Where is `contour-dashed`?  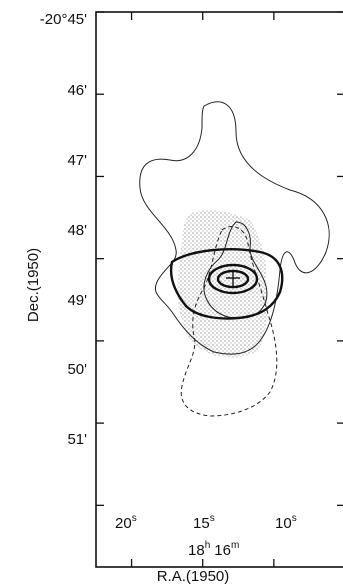
contour-dashed is located at coordinates (229, 321).